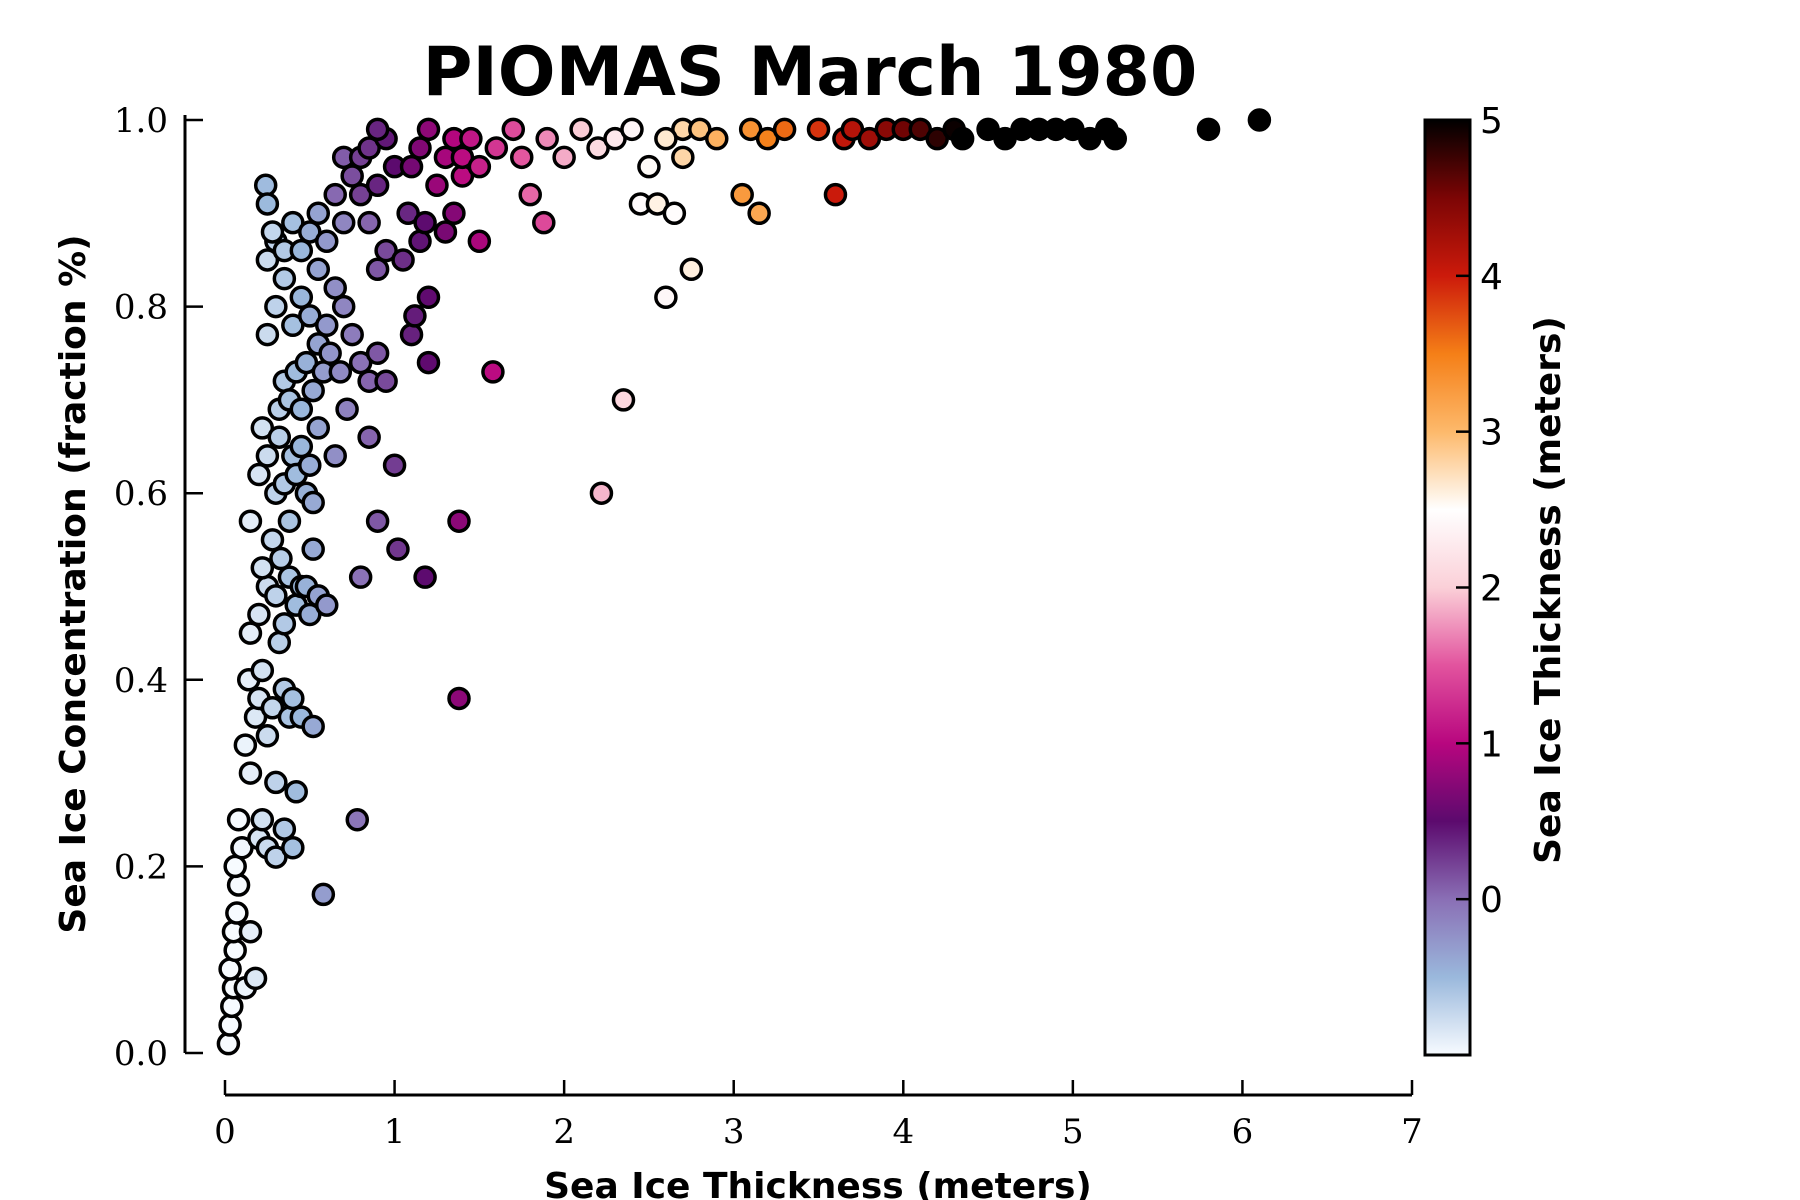 The image size is (1800, 1200). What do you see at coordinates (141, 308) in the screenshot?
I see `y-tick-label: 0.8` at bounding box center [141, 308].